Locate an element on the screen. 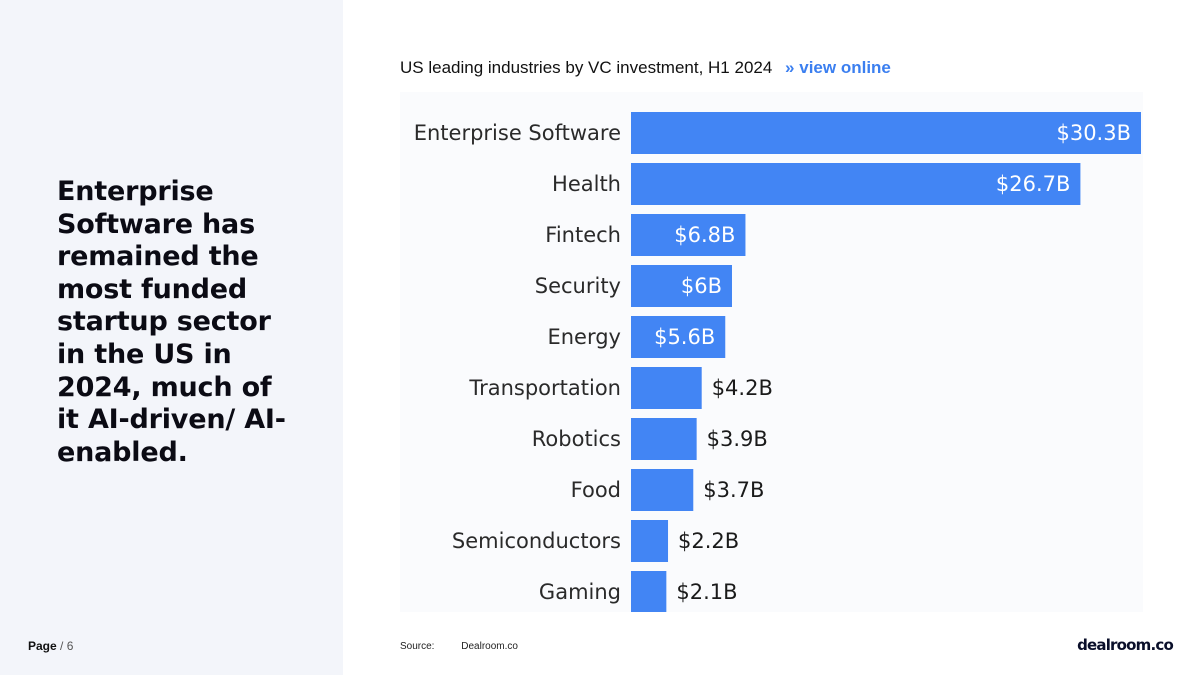  category-label-gaming: Gaming is located at coordinates (580, 592).